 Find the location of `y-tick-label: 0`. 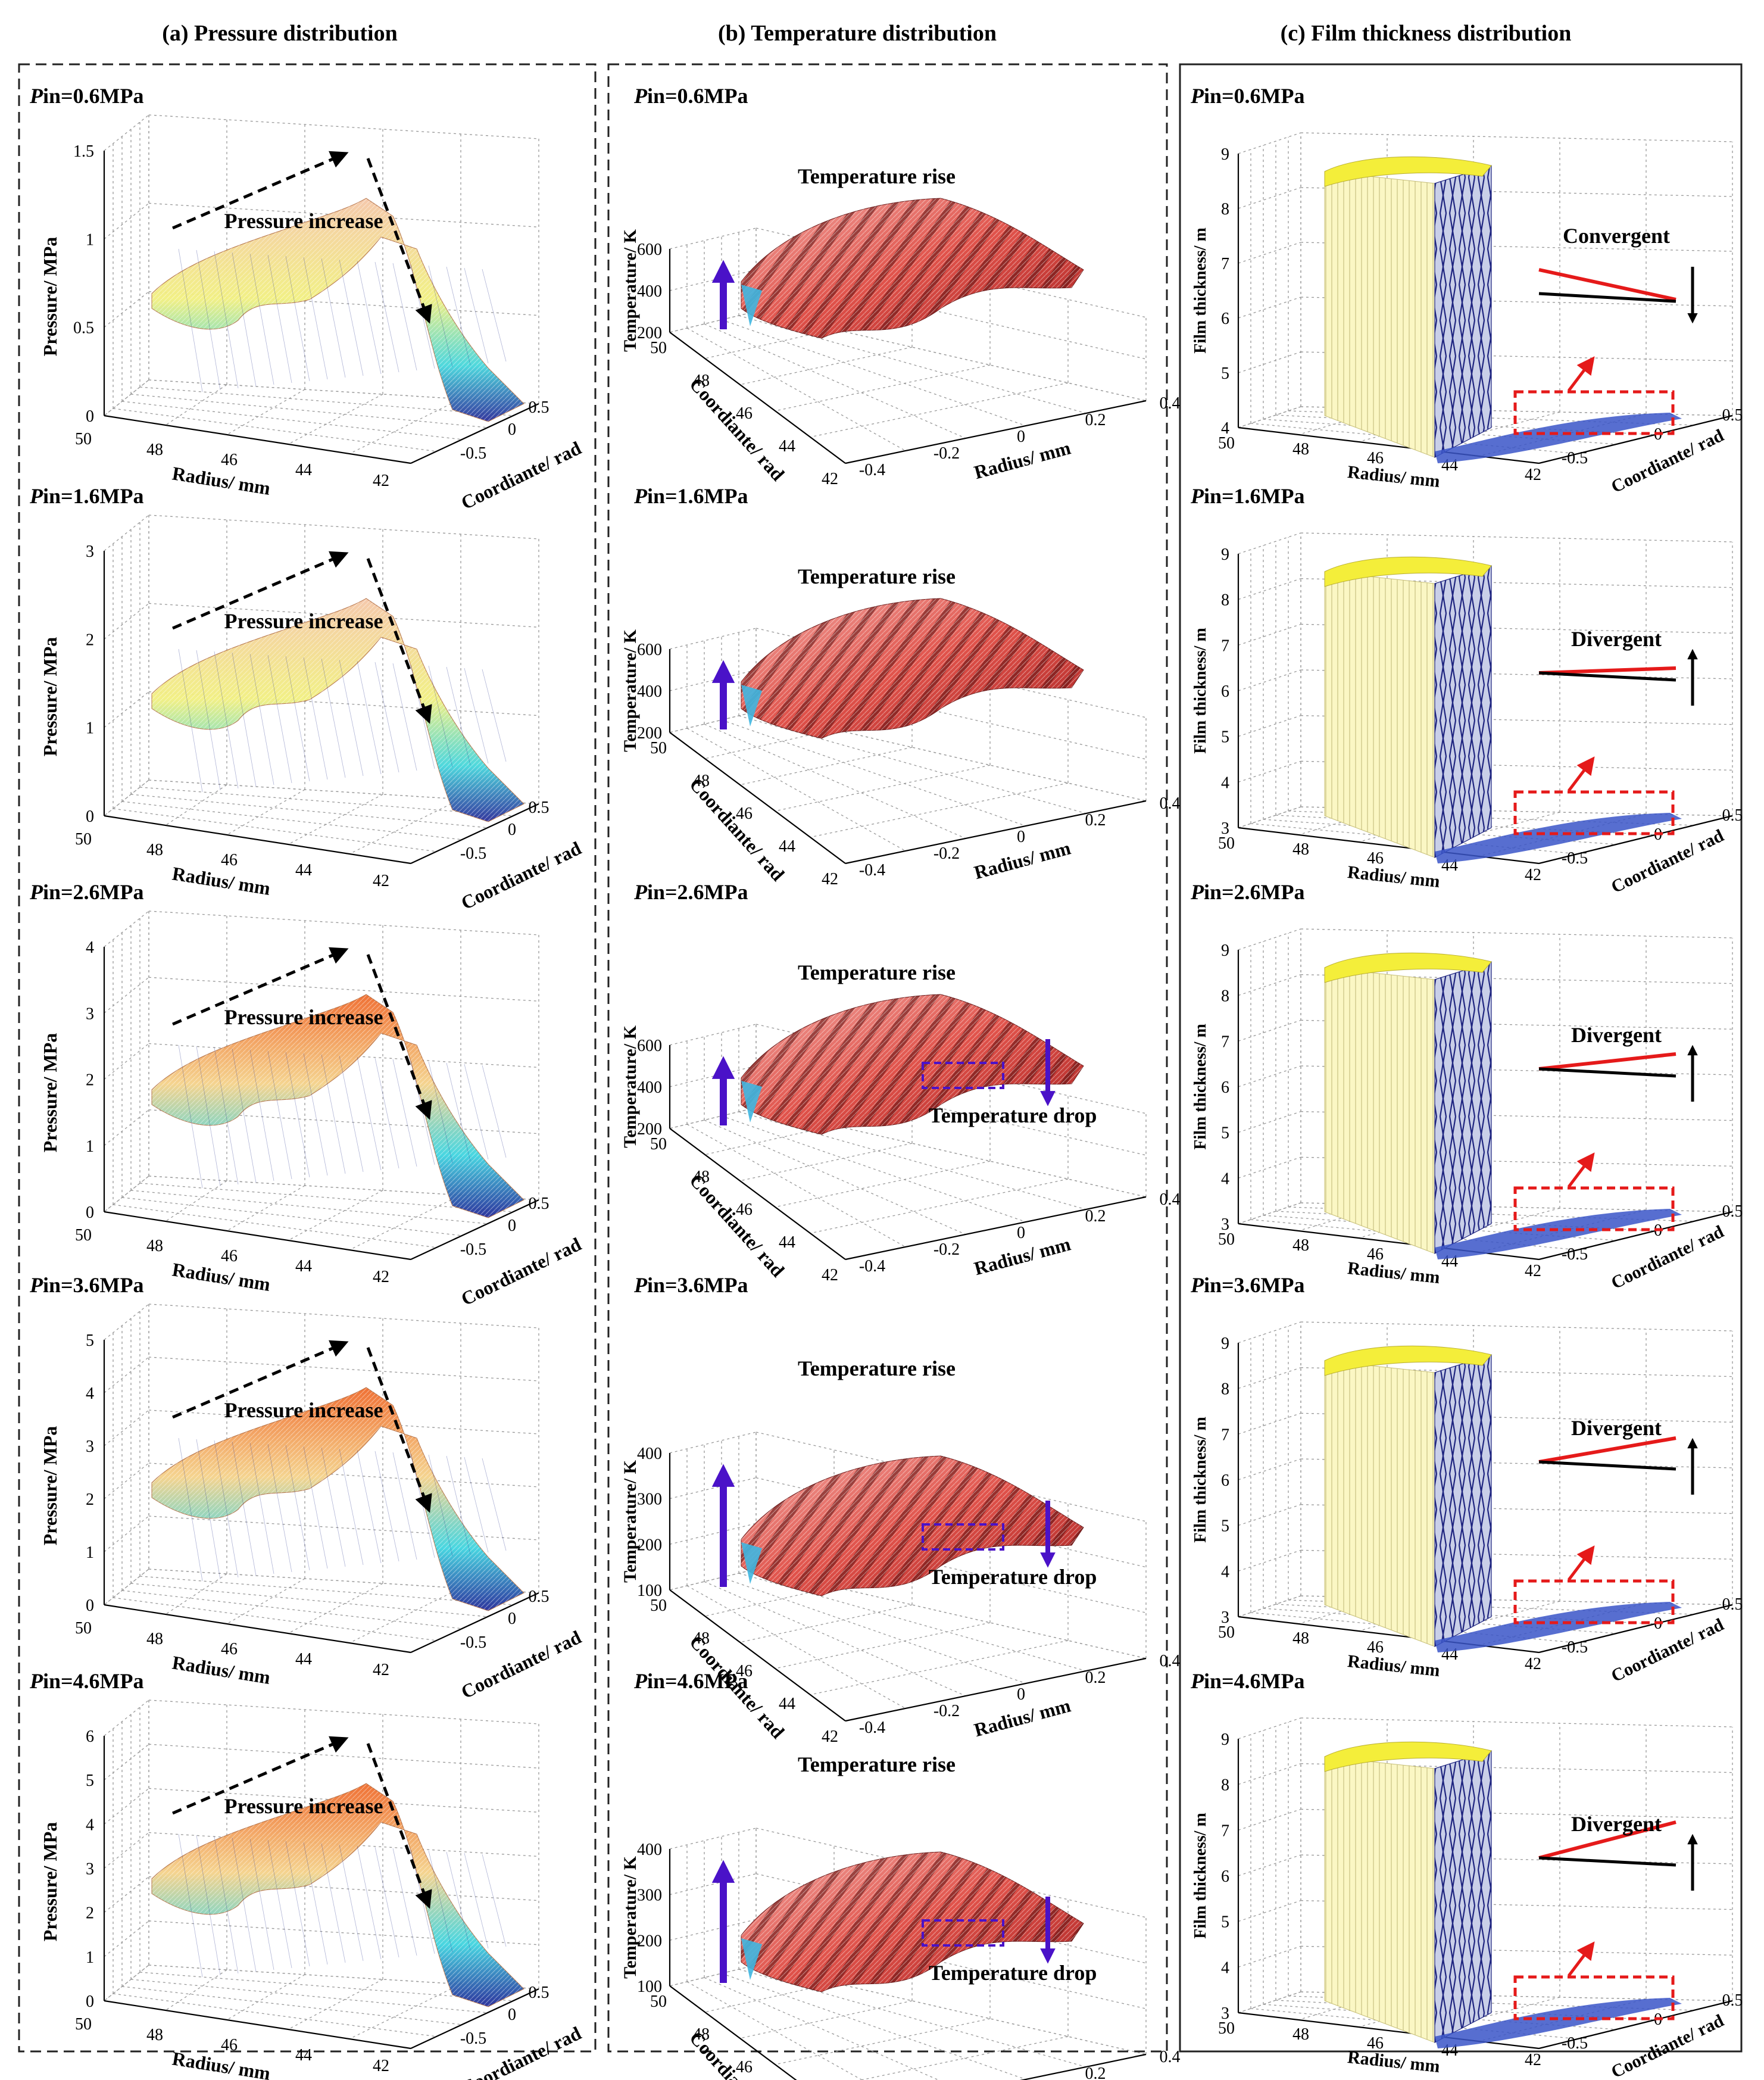

y-tick-label: 0 is located at coordinates (512, 1226).